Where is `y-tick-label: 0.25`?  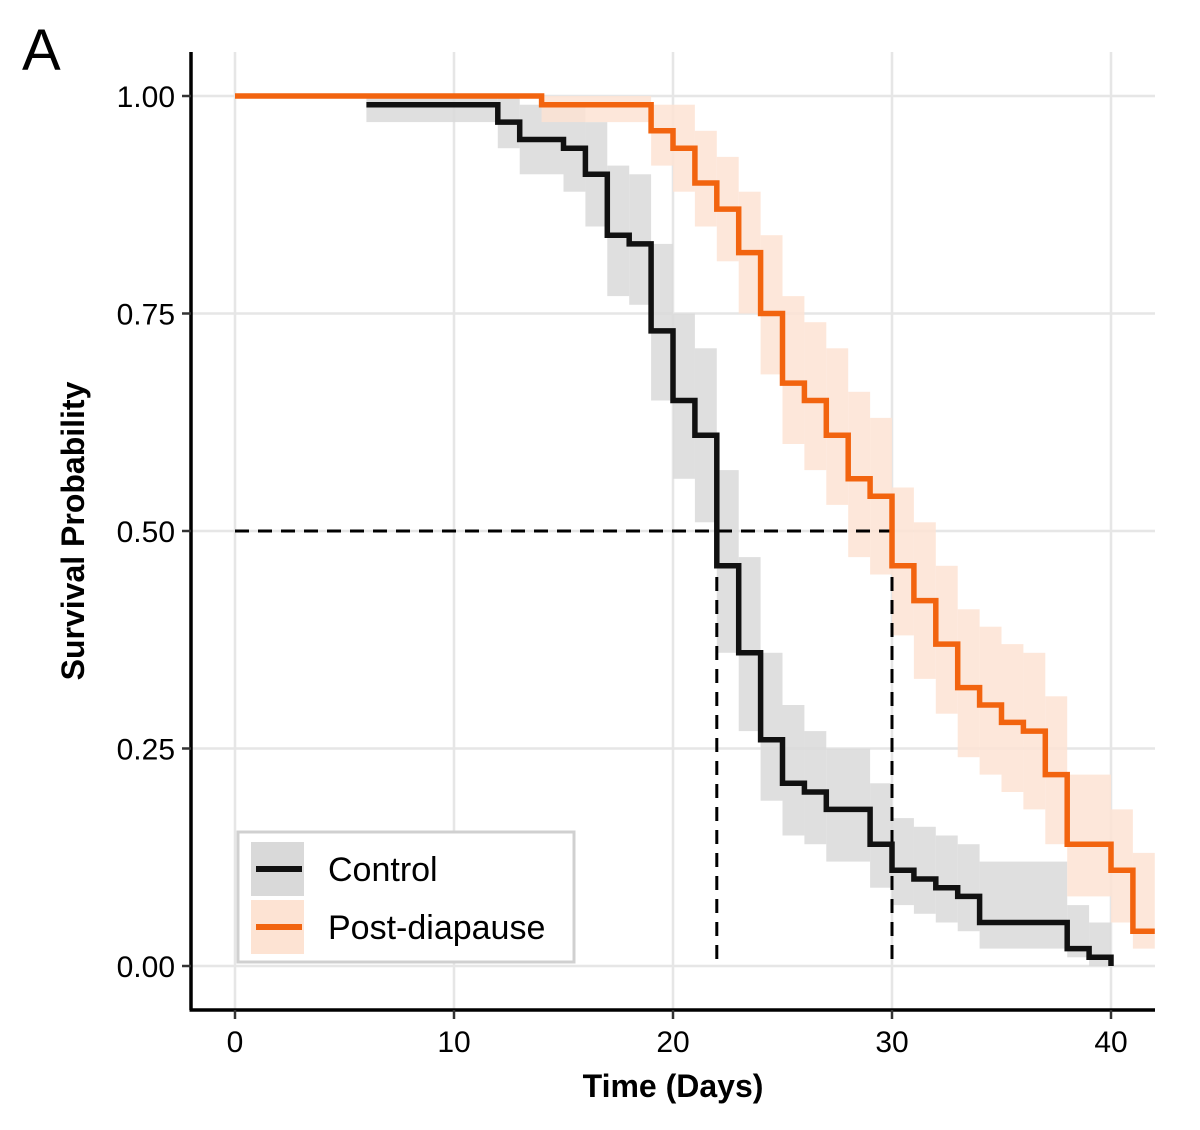
y-tick-label: 0.25 is located at coordinates (146, 750).